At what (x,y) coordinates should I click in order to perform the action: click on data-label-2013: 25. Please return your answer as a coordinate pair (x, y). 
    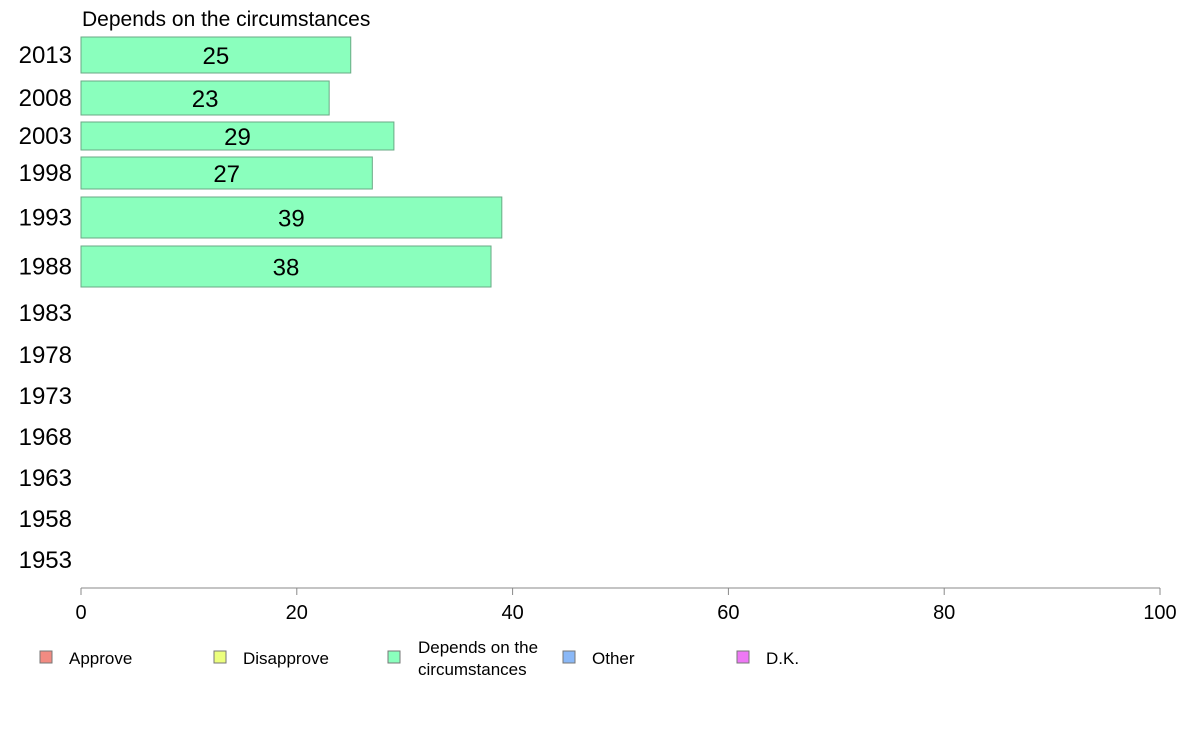
    Looking at the image, I should click on (216, 56).